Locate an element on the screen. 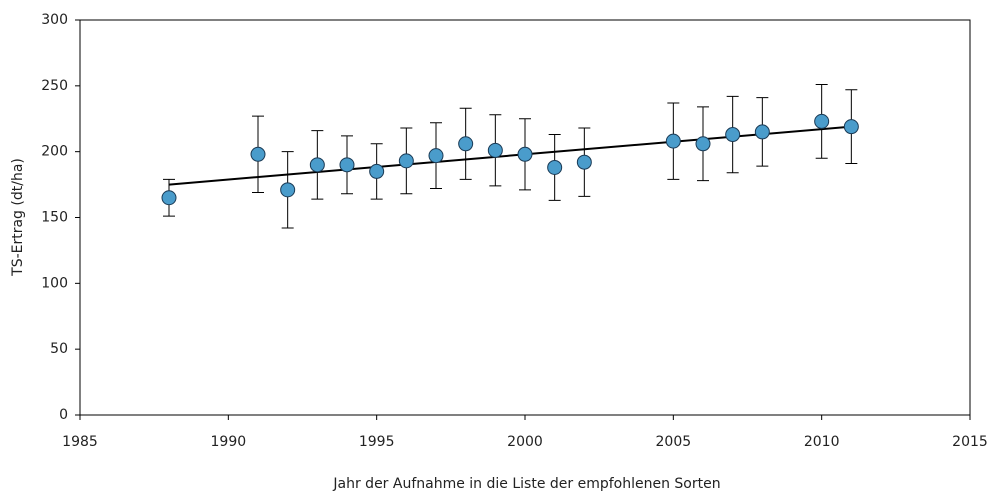 This screenshot has height=496, width=1000. y-tick-label: 0 is located at coordinates (63, 415).